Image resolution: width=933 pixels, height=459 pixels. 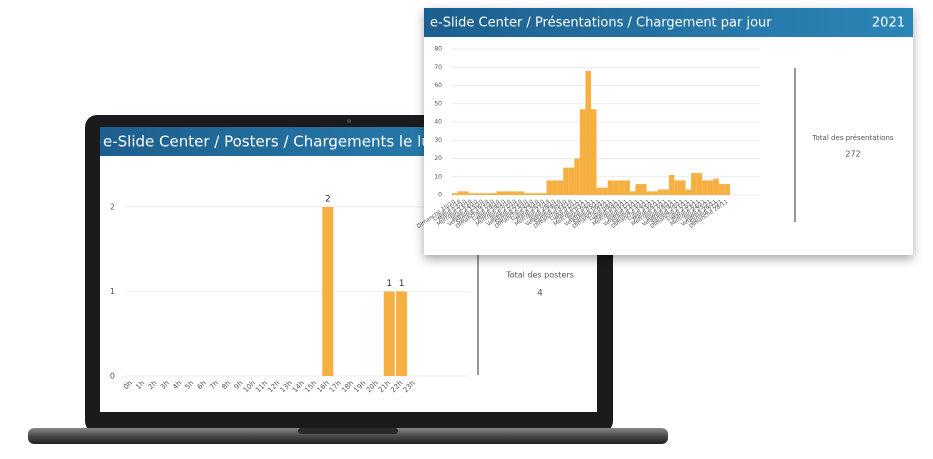 What do you see at coordinates (852, 154) in the screenshot?
I see `total-value: 272` at bounding box center [852, 154].